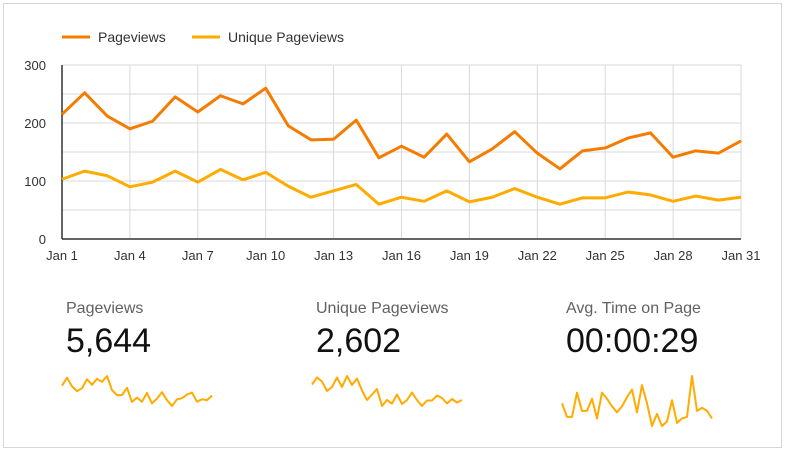 Image resolution: width=787 pixels, height=453 pixels. What do you see at coordinates (203, 37) in the screenshot?
I see `legend: Pageviews Unique Pageviews` at bounding box center [203, 37].